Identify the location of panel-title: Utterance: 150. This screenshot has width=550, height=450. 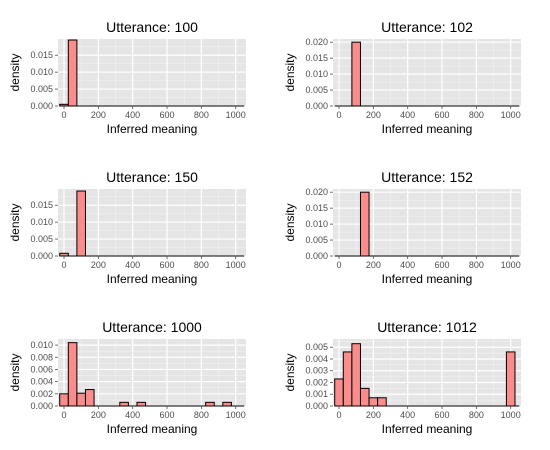
(152, 177).